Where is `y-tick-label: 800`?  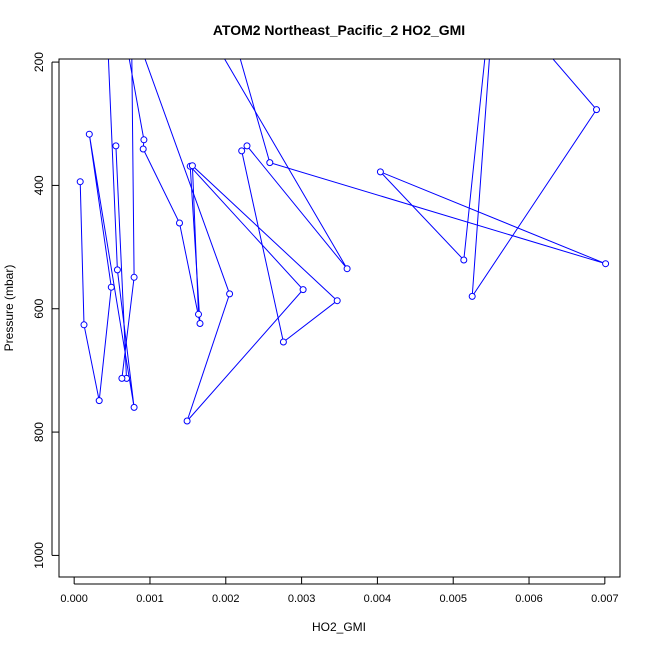
y-tick-label: 800 is located at coordinates (39, 432).